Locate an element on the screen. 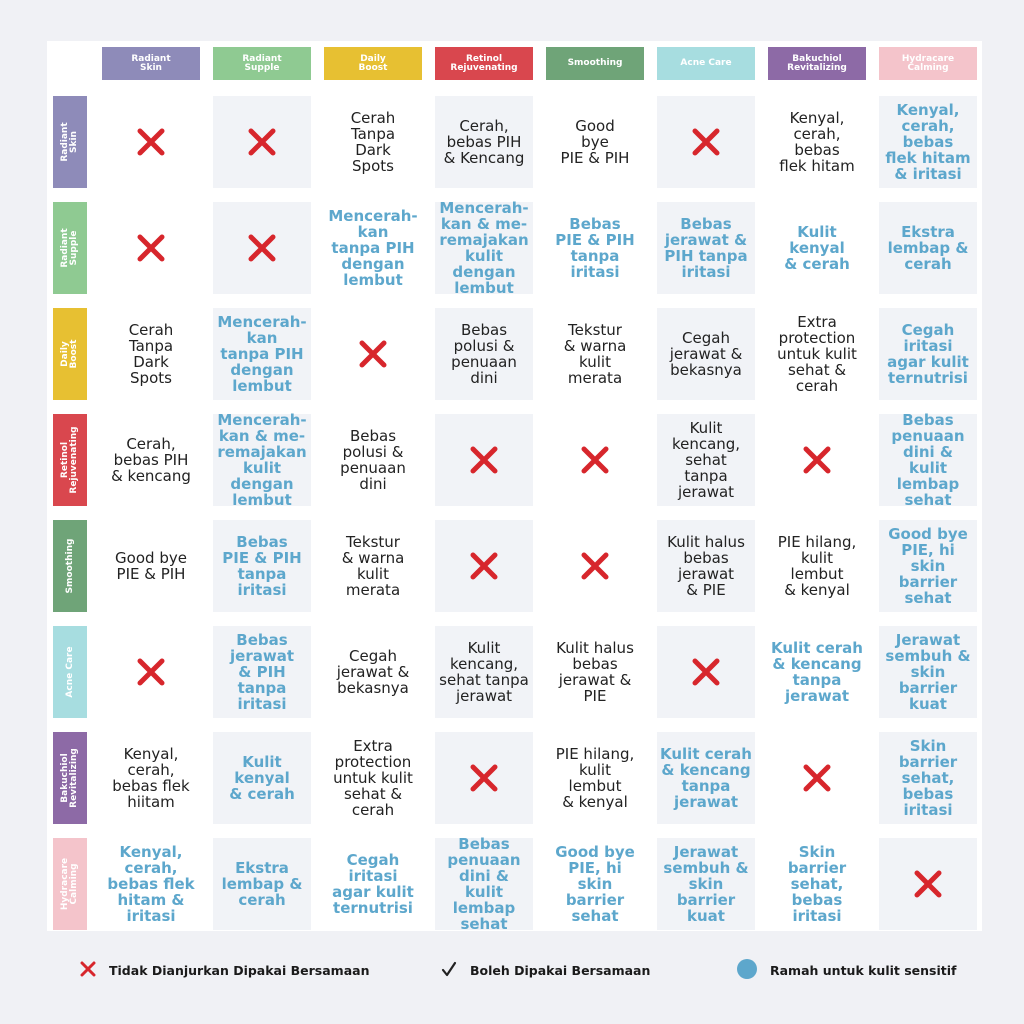 The image size is (1024, 1024). column-header: Hydracare Calming is located at coordinates (928, 63).